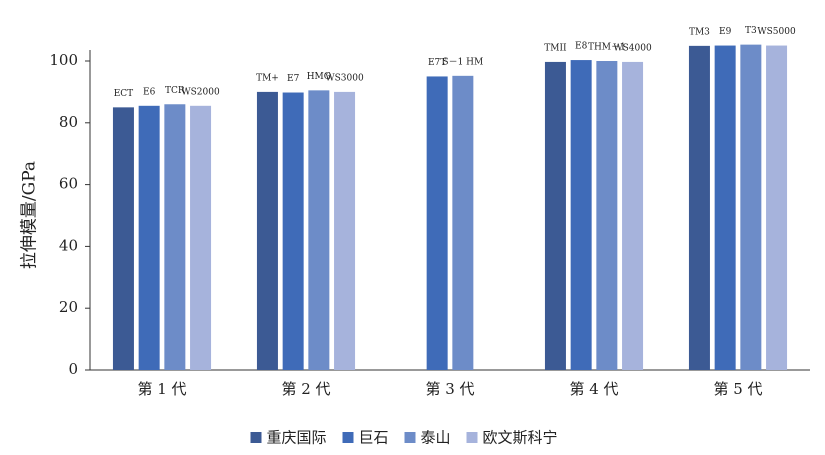 Image resolution: width=825 pixels, height=455 pixels. What do you see at coordinates (520, 438) in the screenshot?
I see `legend-label: 欧文斯科宁` at bounding box center [520, 438].